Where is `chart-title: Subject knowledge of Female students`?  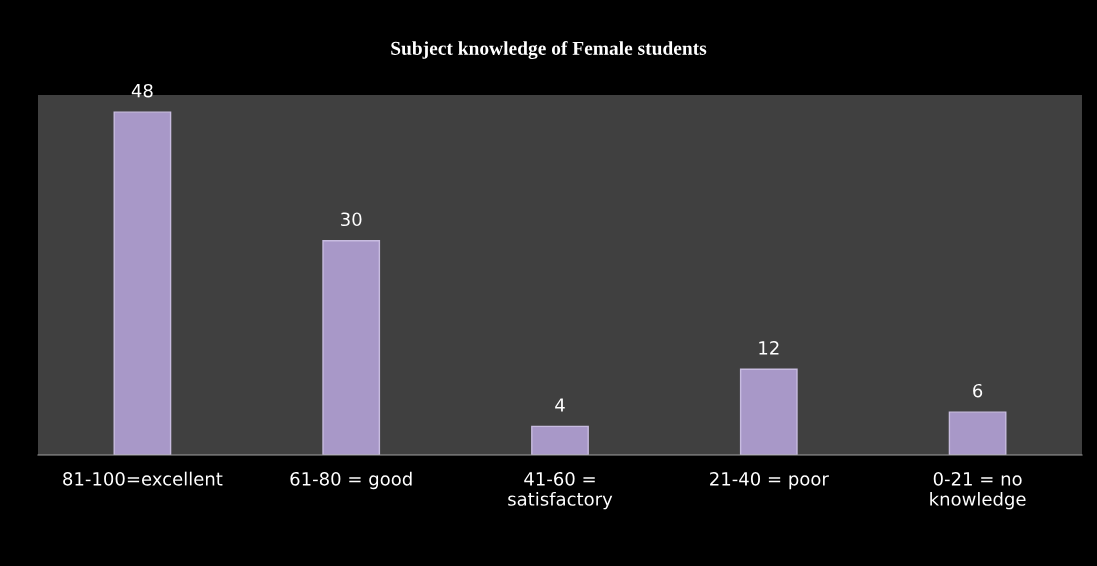
chart-title: Subject knowledge of Female students is located at coordinates (549, 50).